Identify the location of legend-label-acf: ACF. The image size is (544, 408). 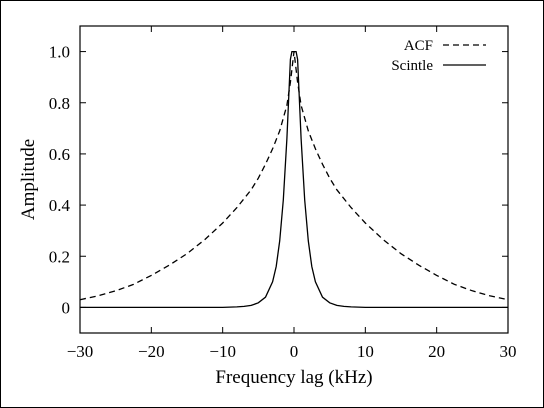
(418, 46).